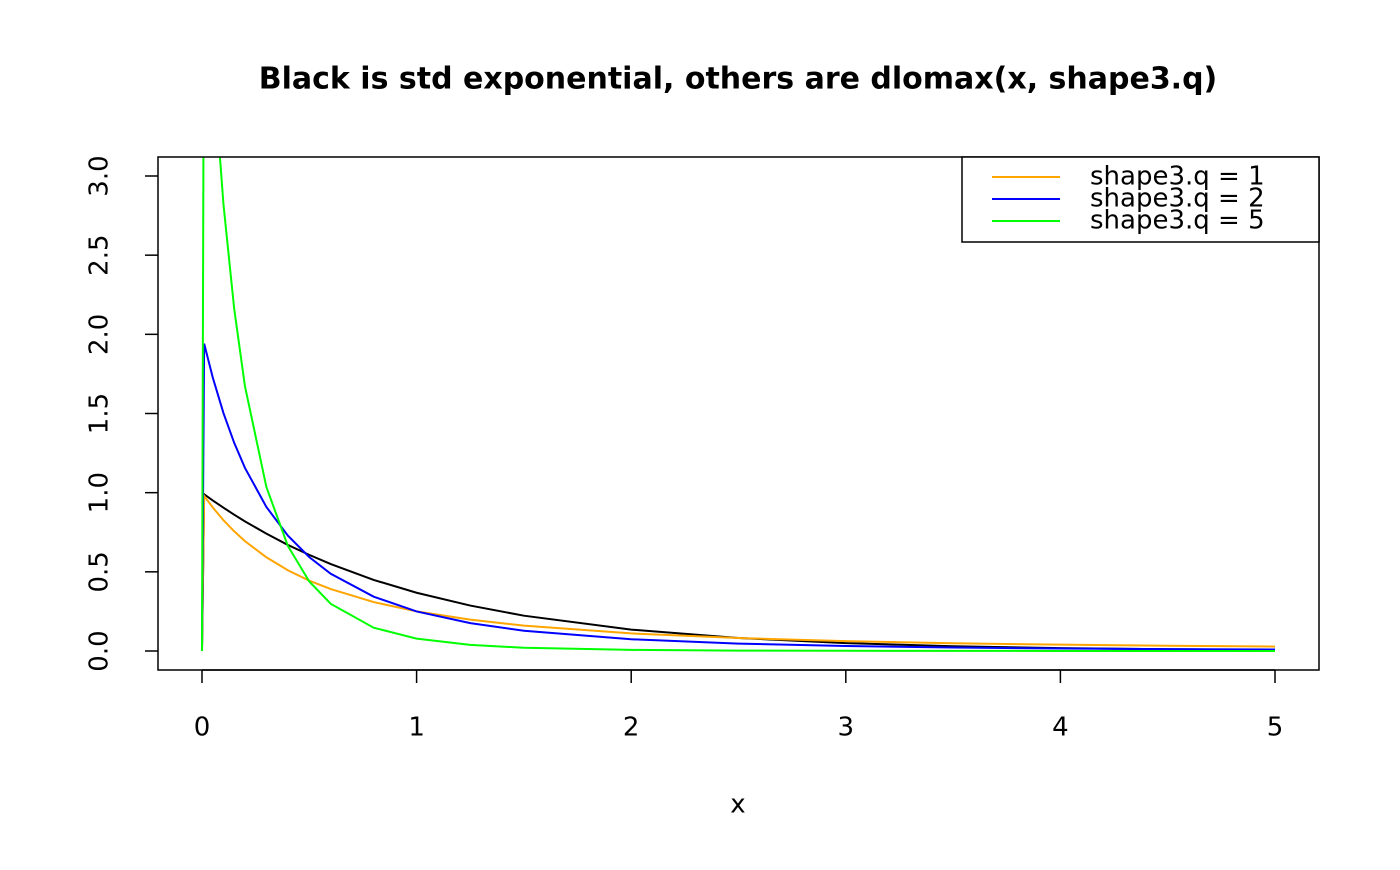 The height and width of the screenshot is (870, 1400). Describe the element at coordinates (100, 413) in the screenshot. I see `y-tick-label: 1.5` at that location.